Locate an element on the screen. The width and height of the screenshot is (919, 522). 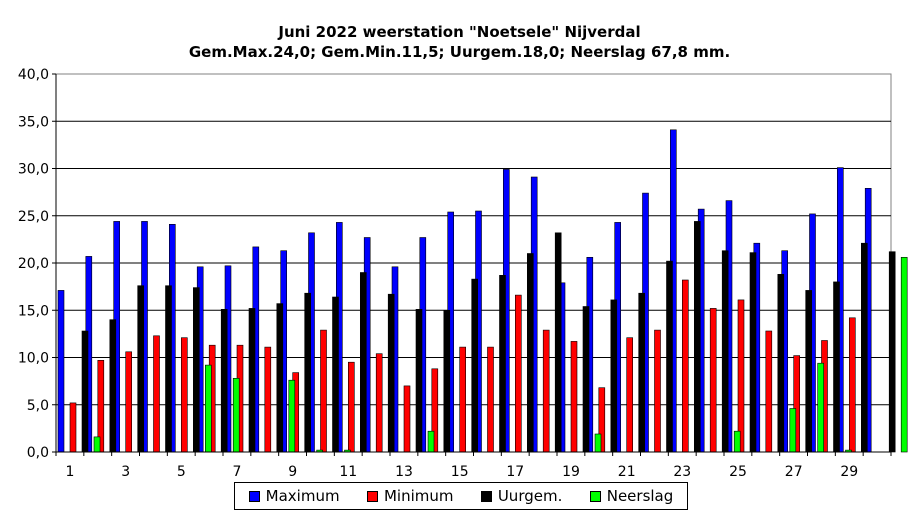
legend-swatch-uurgem is located at coordinates (486, 496).